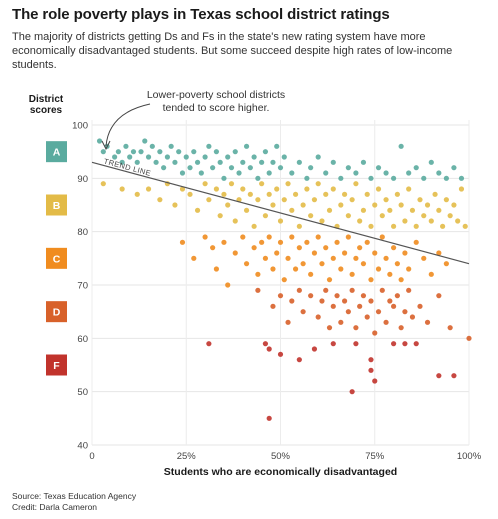  Describe the element at coordinates (56, 258) in the screenshot. I see `grade-badges: A B C D F` at that location.